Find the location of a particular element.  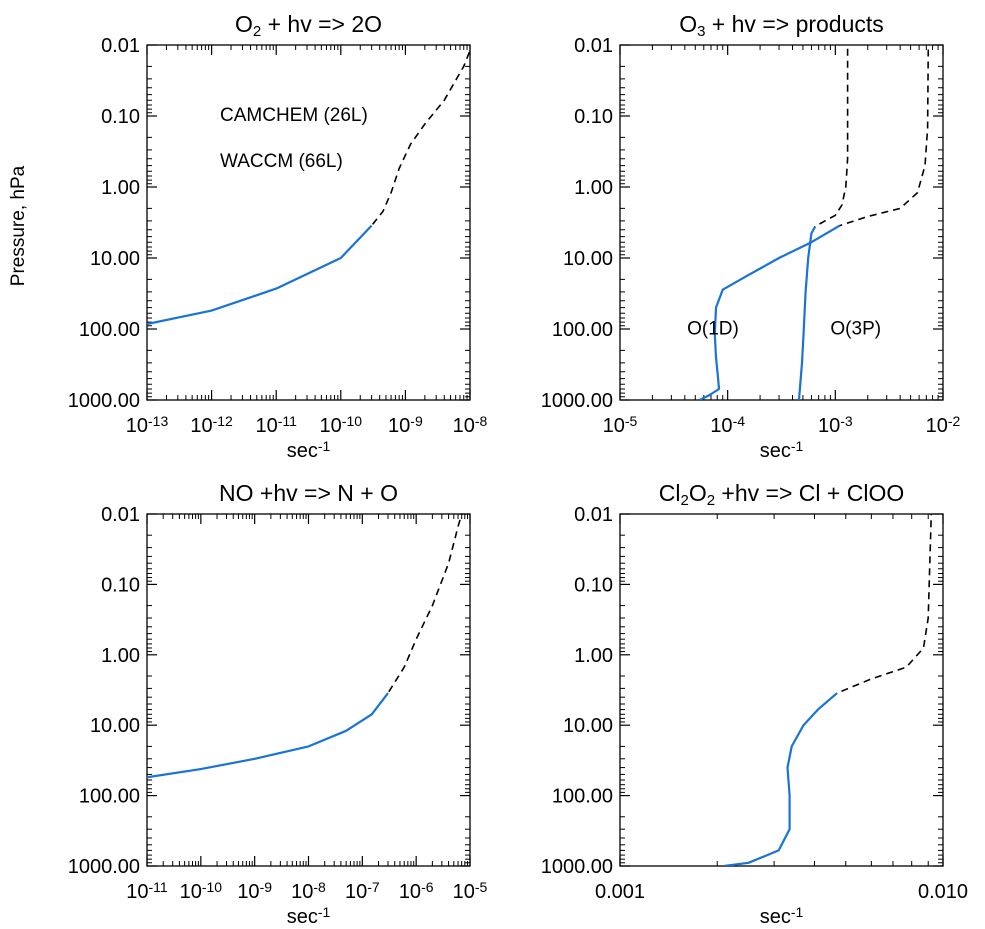

y-axis-label: Pressure, hPa is located at coordinates (18, 225).